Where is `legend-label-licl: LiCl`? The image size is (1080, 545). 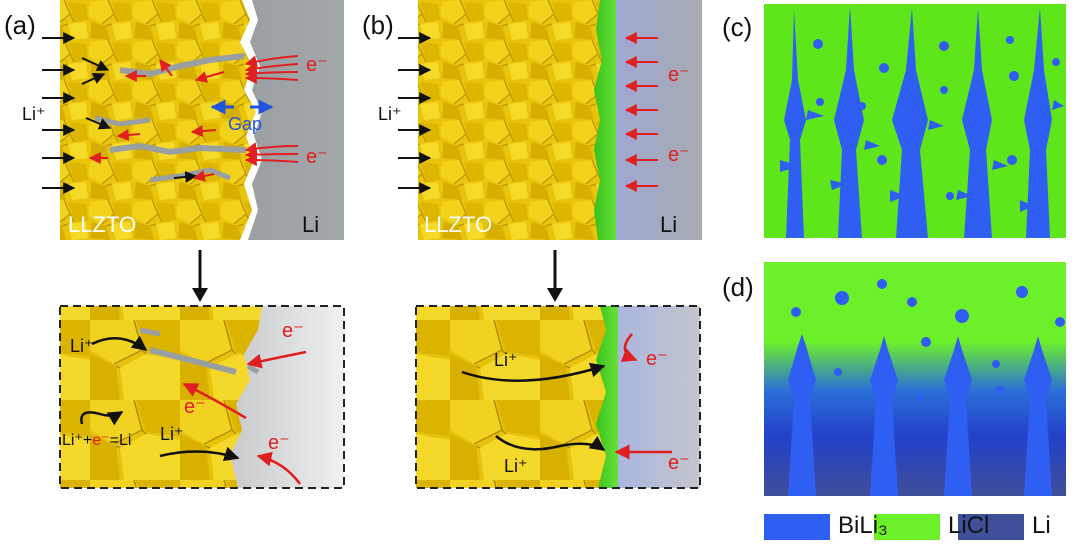
legend-label-licl: LiCl is located at coordinates (969, 525).